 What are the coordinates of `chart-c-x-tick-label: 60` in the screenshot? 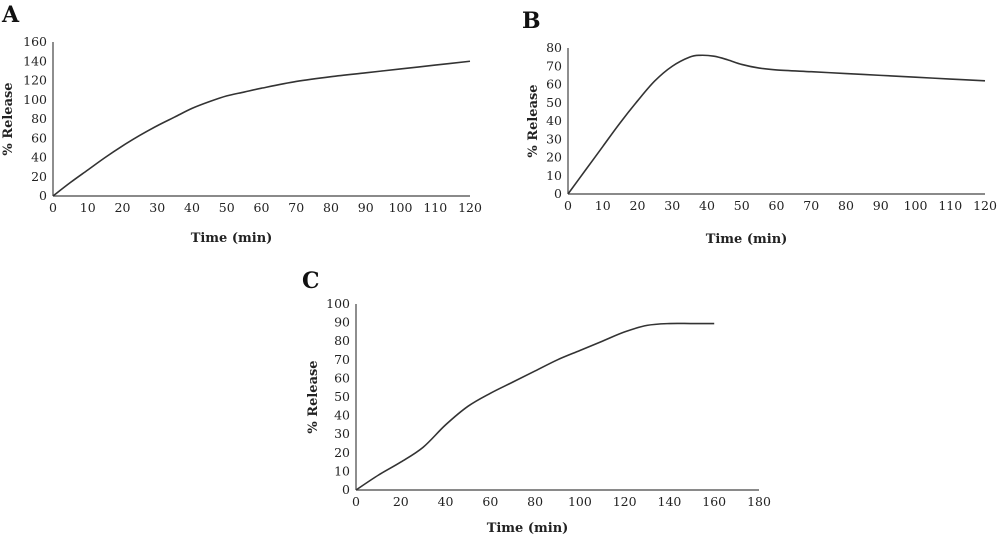 It's located at (490, 501).